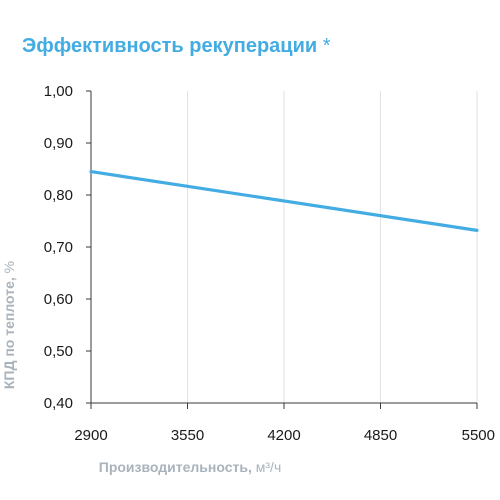  I want to click on y-tick-label: 0,60, so click(58, 299).